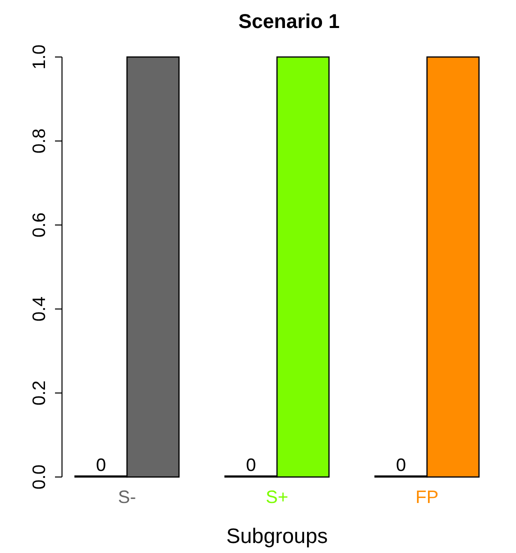 The image size is (516, 553). Describe the element at coordinates (39, 141) in the screenshot. I see `y-tick-label: 0.8` at that location.